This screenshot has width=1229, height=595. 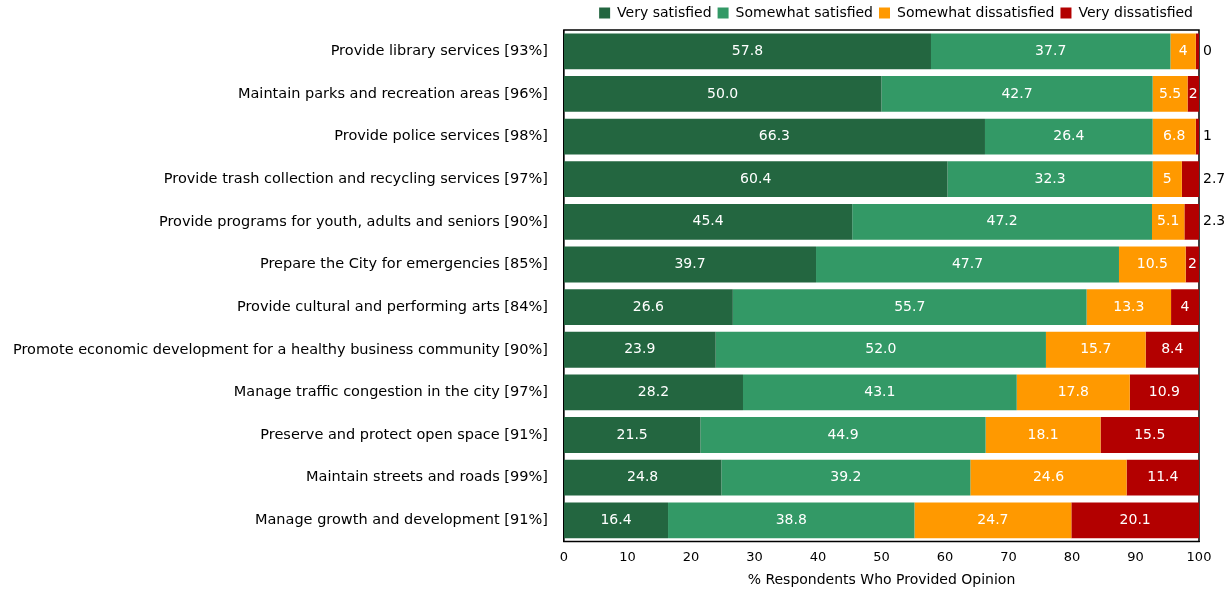 What do you see at coordinates (1207, 135) in the screenshot?
I see `data-label: 1` at bounding box center [1207, 135].